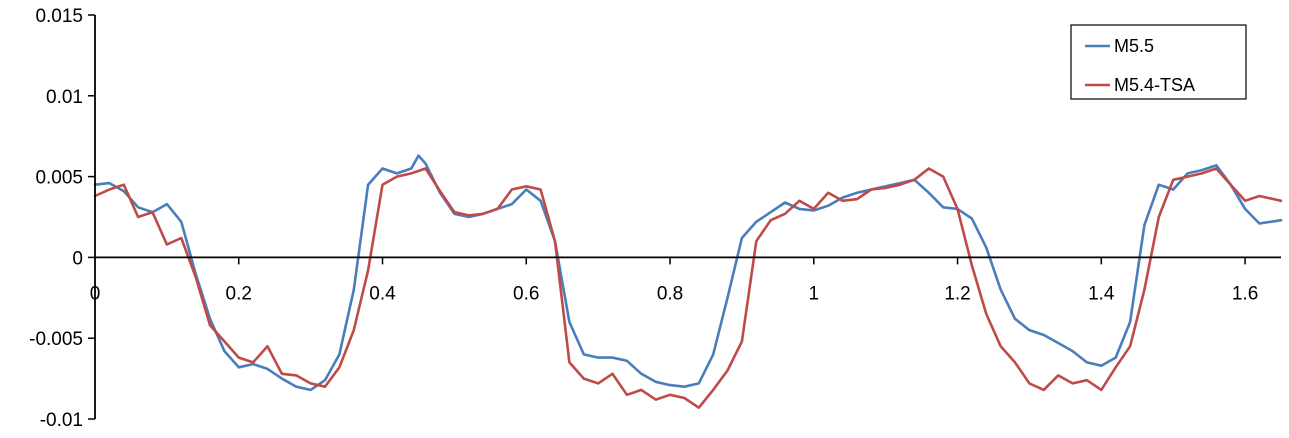  Describe the element at coordinates (95, 293) in the screenshot. I see `x-tick-label-origin: 0` at that location.